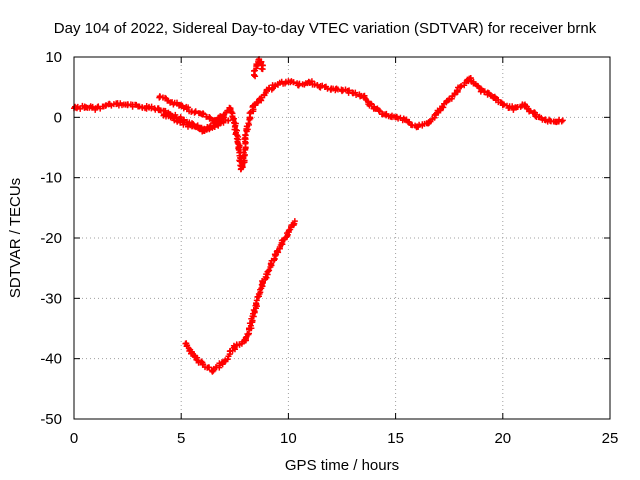  What do you see at coordinates (74, 438) in the screenshot?
I see `x-tick-label: 0` at bounding box center [74, 438].